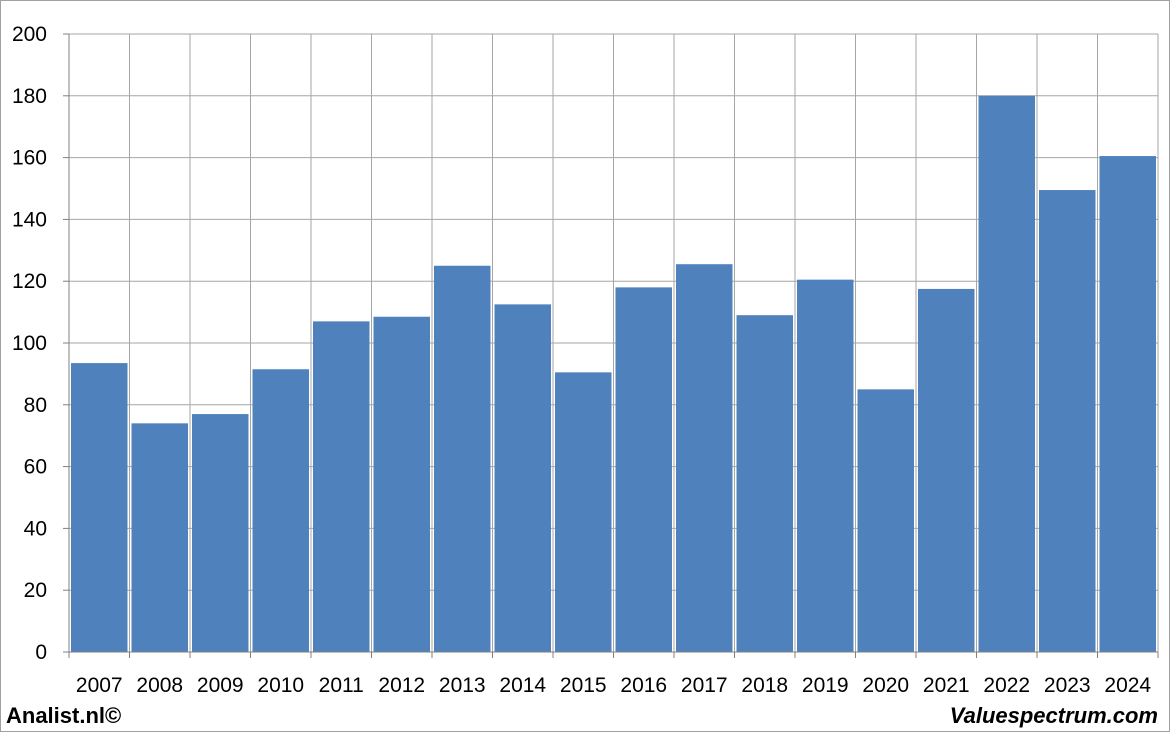 The width and height of the screenshot is (1172, 734). Describe the element at coordinates (29, 158) in the screenshot. I see `y-tick-label: 160` at that location.